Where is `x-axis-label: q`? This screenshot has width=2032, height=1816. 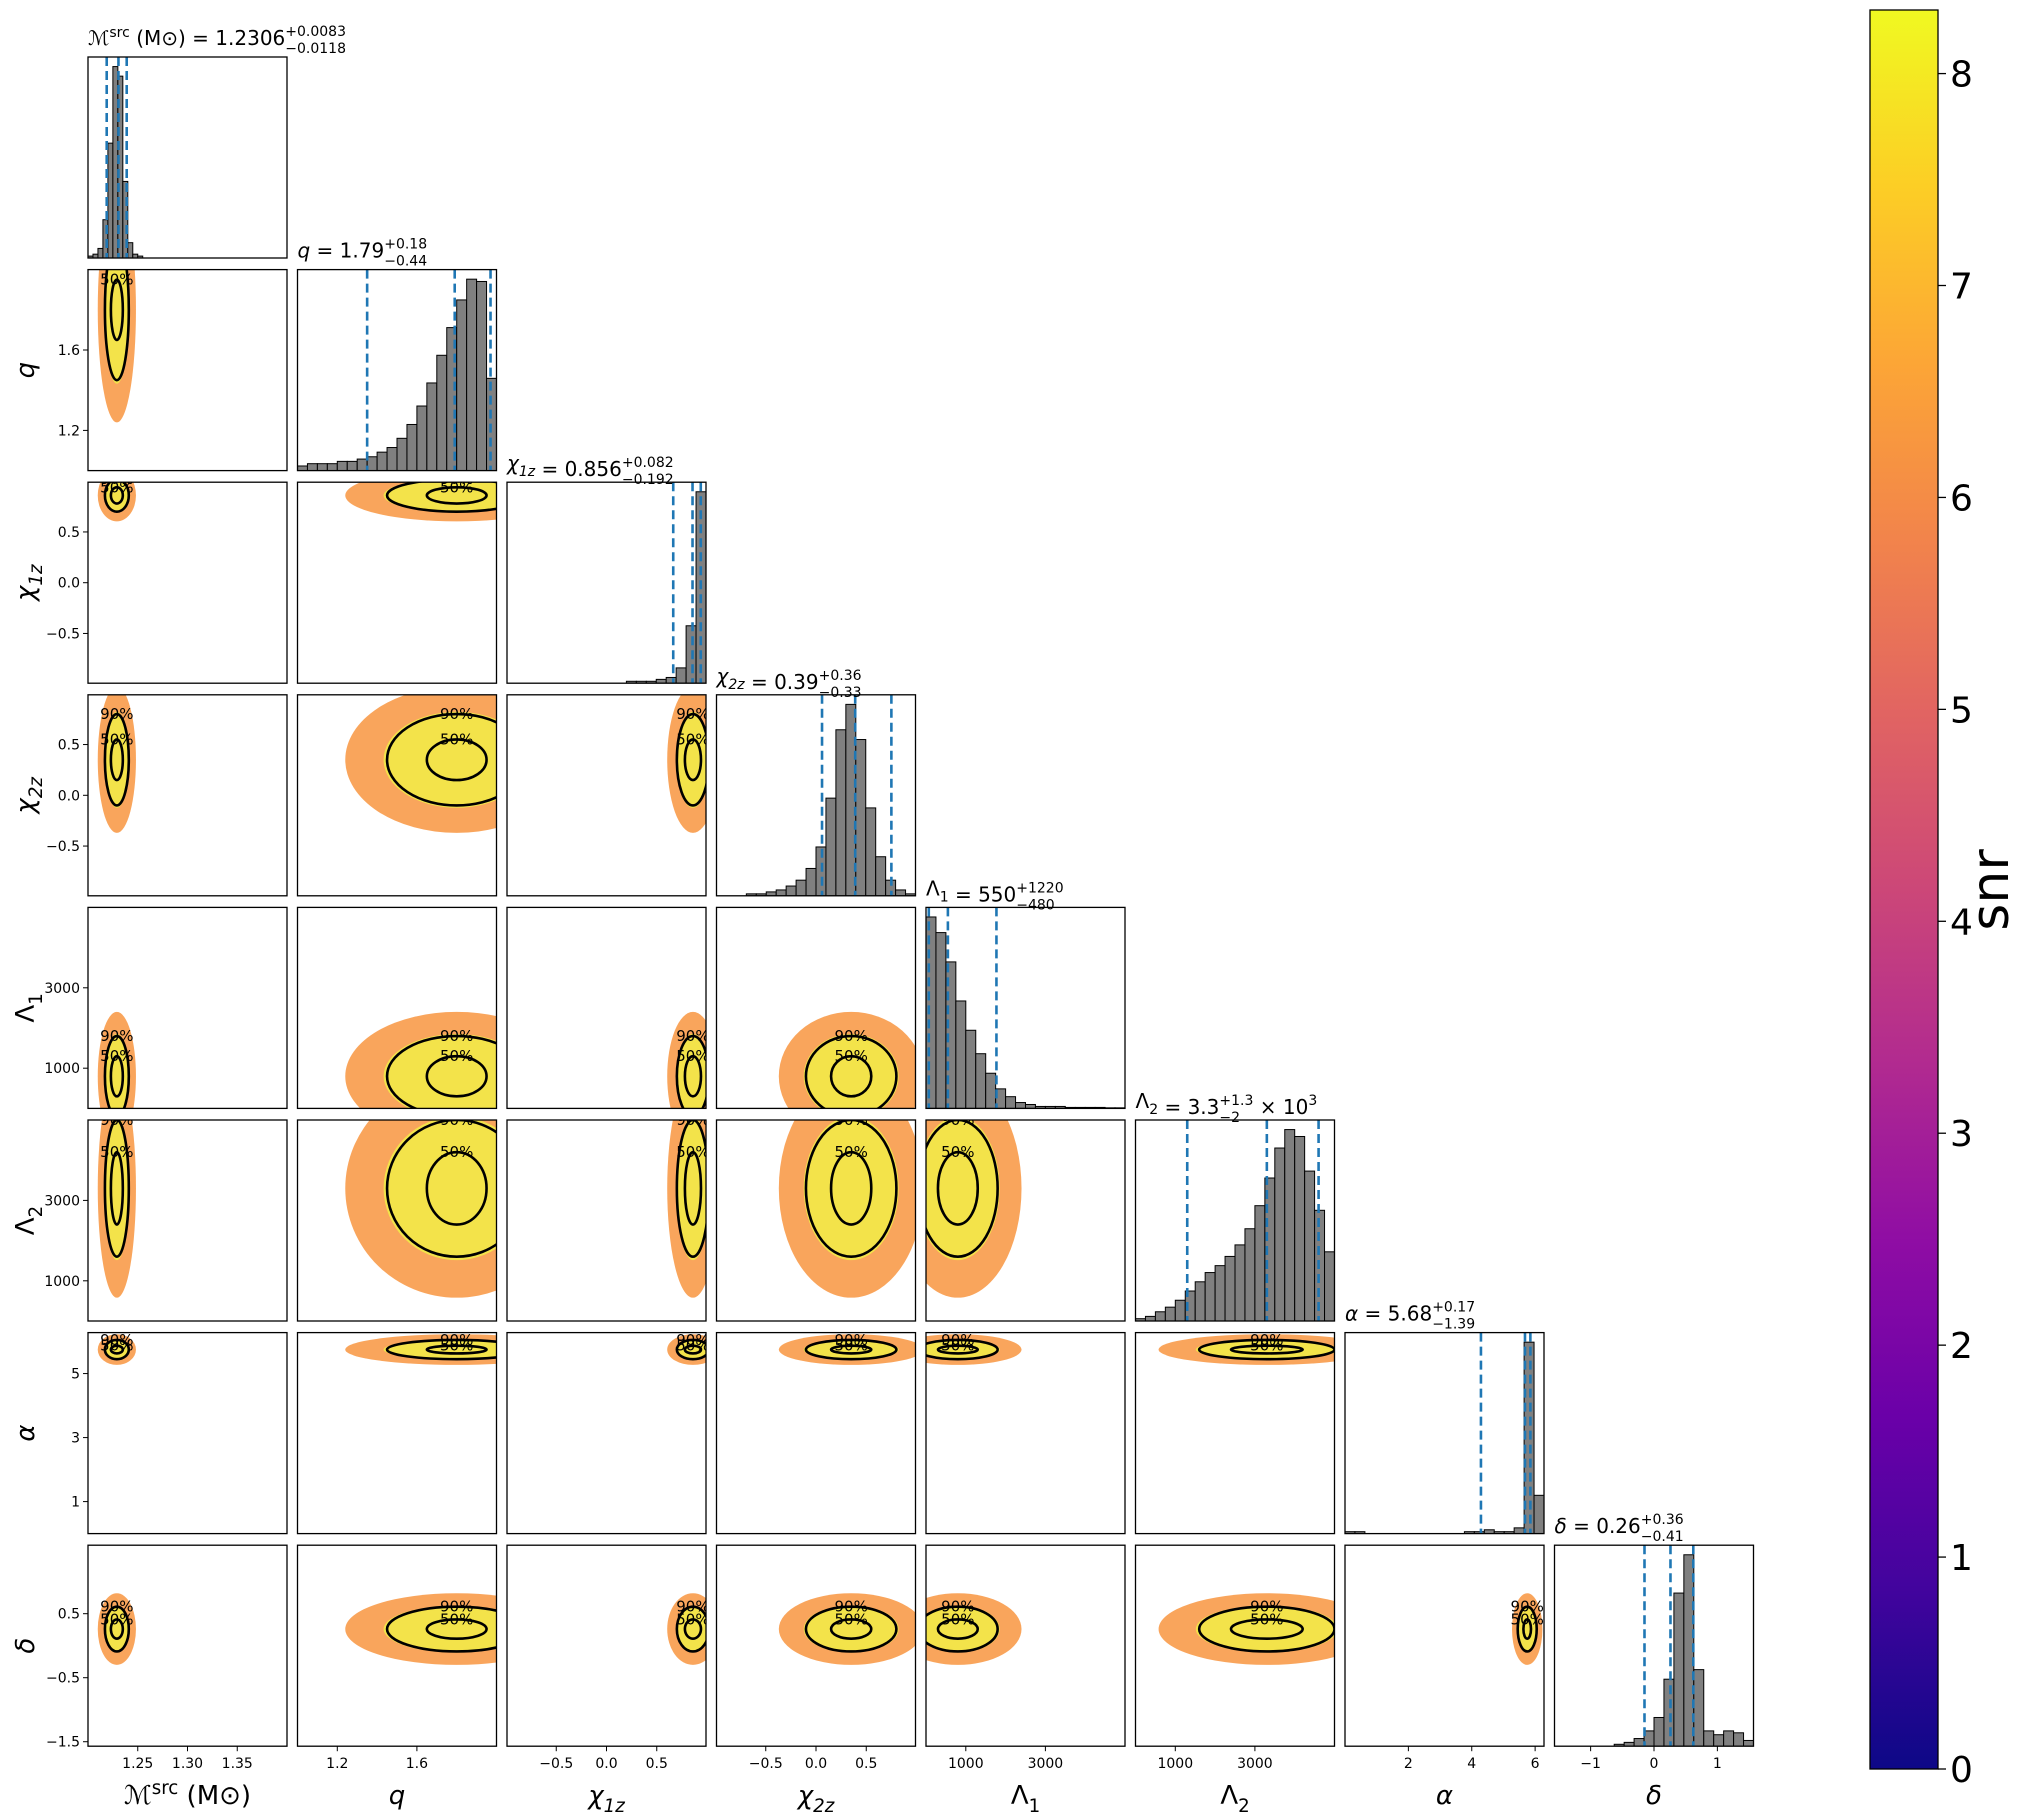
x-axis-label: q is located at coordinates (397, 1796).